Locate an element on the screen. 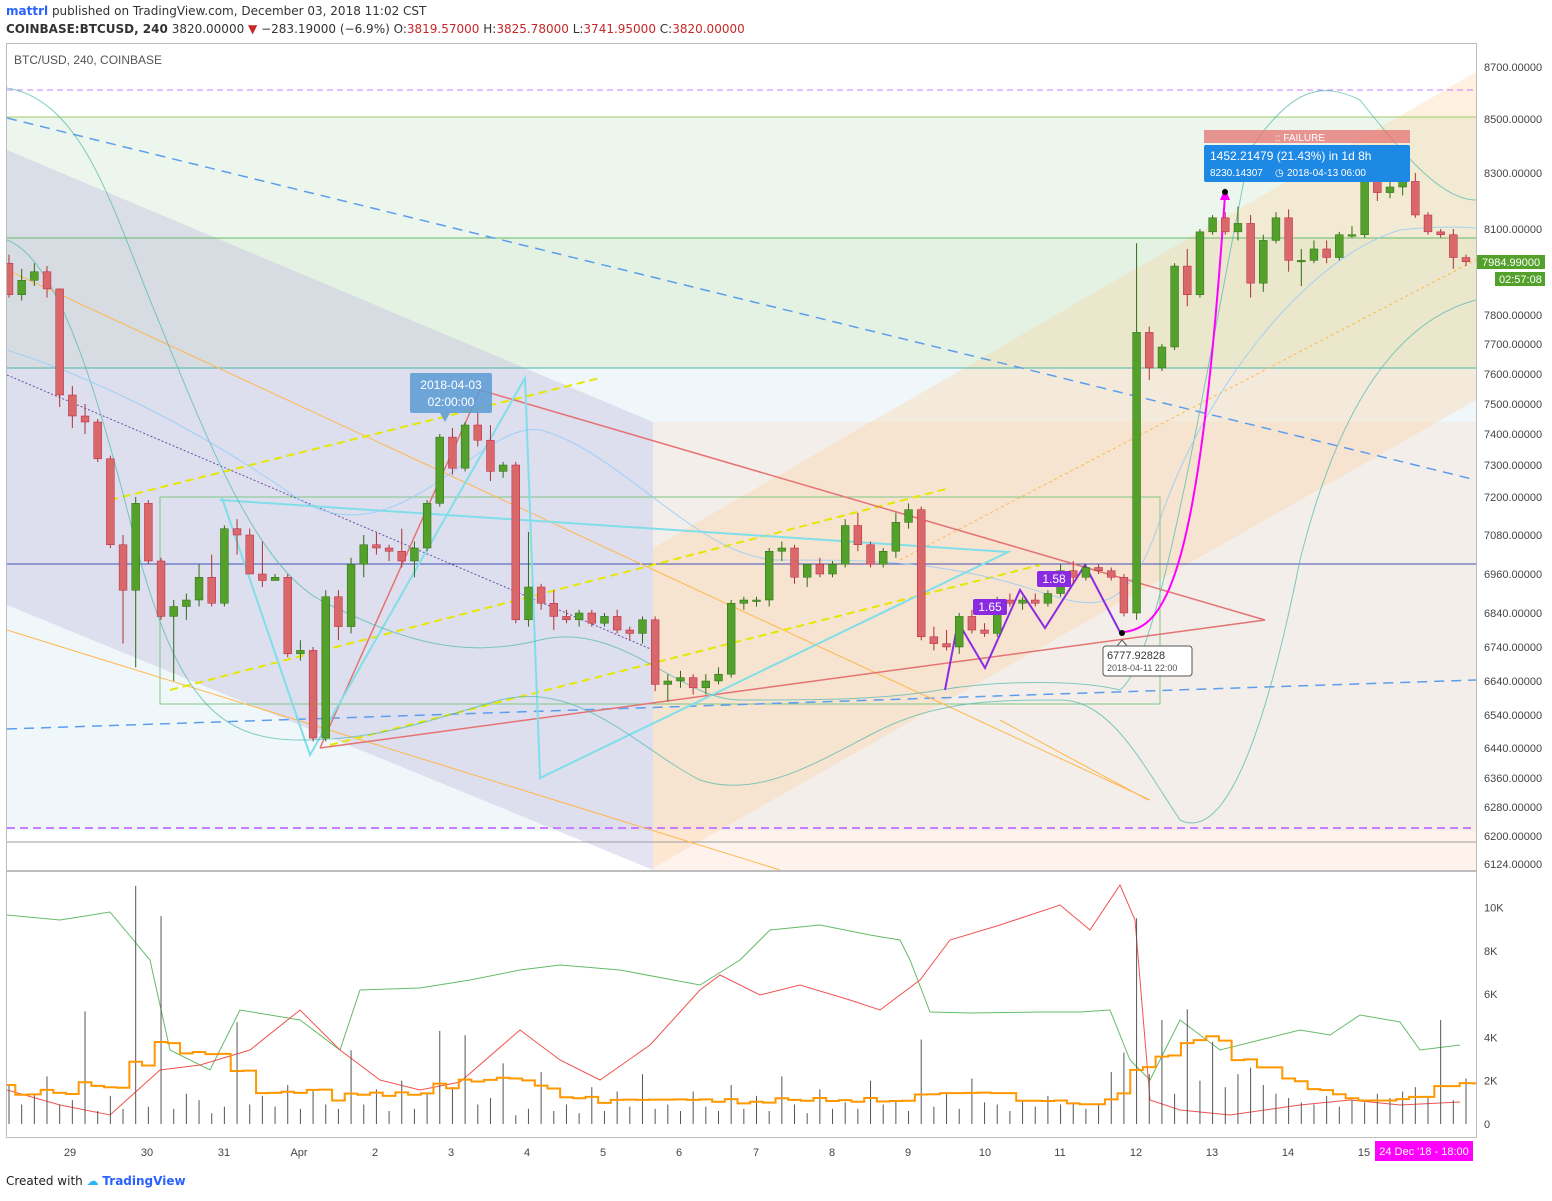 The height and width of the screenshot is (1201, 1552). created-with-text: Created with is located at coordinates (44, 1181).